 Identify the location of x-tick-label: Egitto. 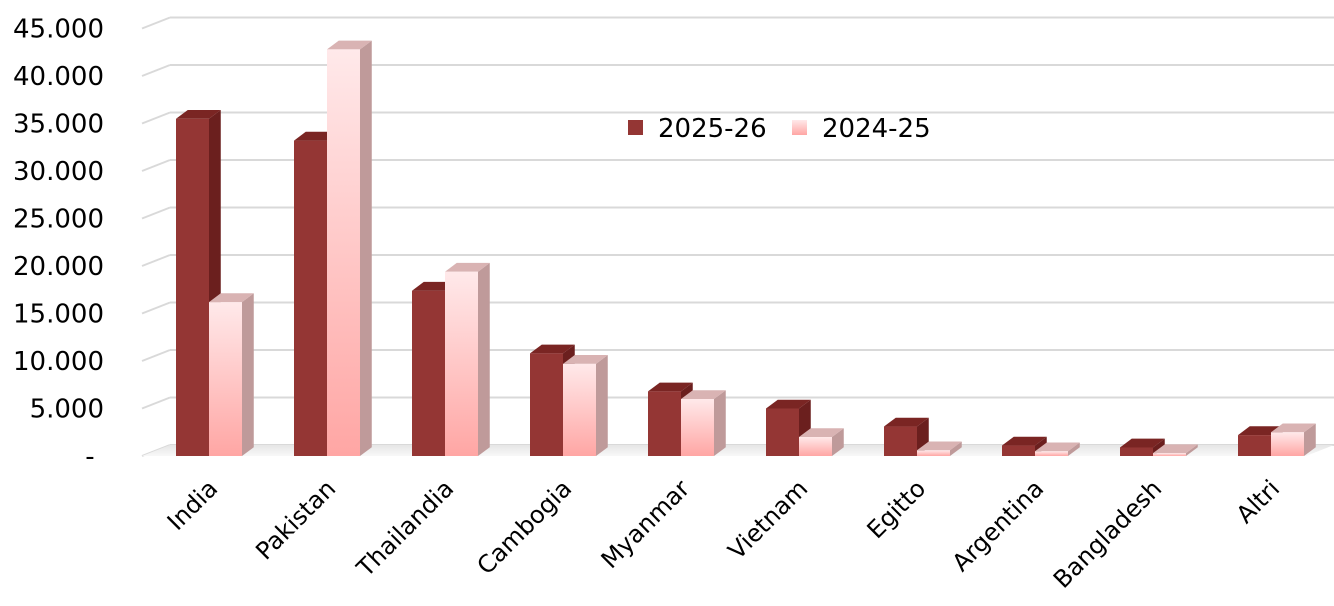
(897, 509).